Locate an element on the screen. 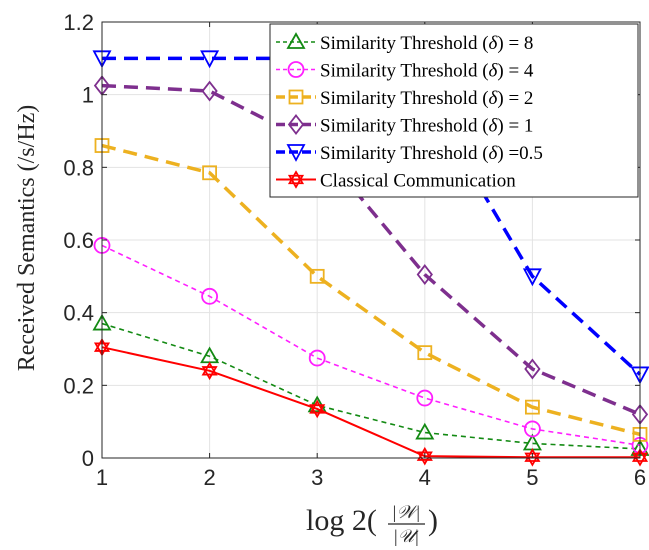 Image resolution: width=649 pixels, height=550 pixels. x-tick-label: 6 is located at coordinates (640, 477).